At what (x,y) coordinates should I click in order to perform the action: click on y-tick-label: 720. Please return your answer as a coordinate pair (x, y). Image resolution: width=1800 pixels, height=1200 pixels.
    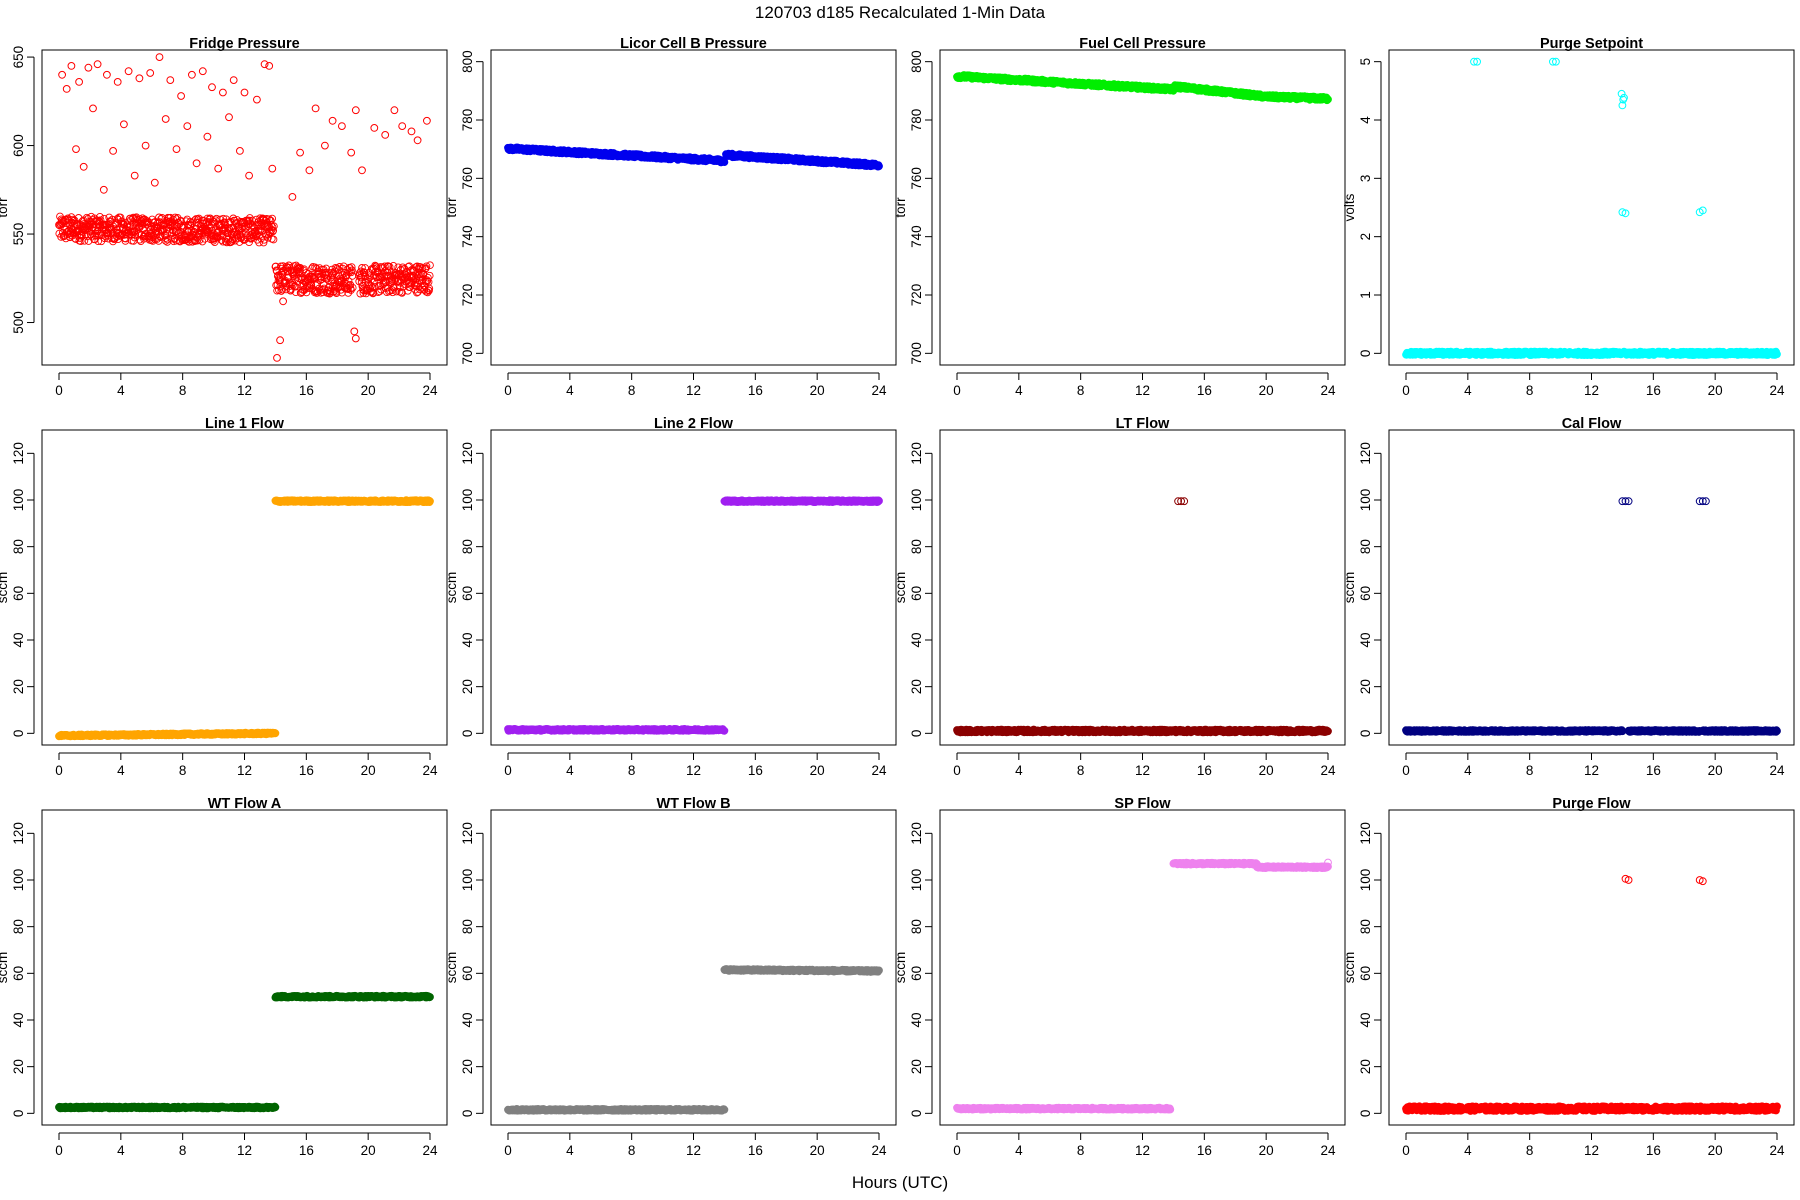
    Looking at the image, I should click on (467, 295).